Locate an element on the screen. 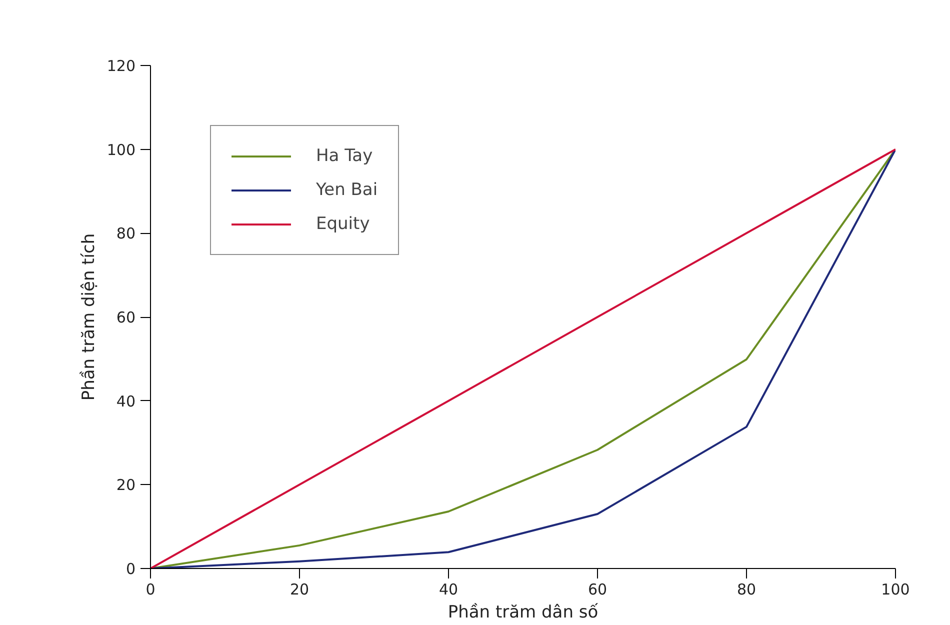 The image size is (950, 625). y-tick-label: 100 is located at coordinates (121, 149).